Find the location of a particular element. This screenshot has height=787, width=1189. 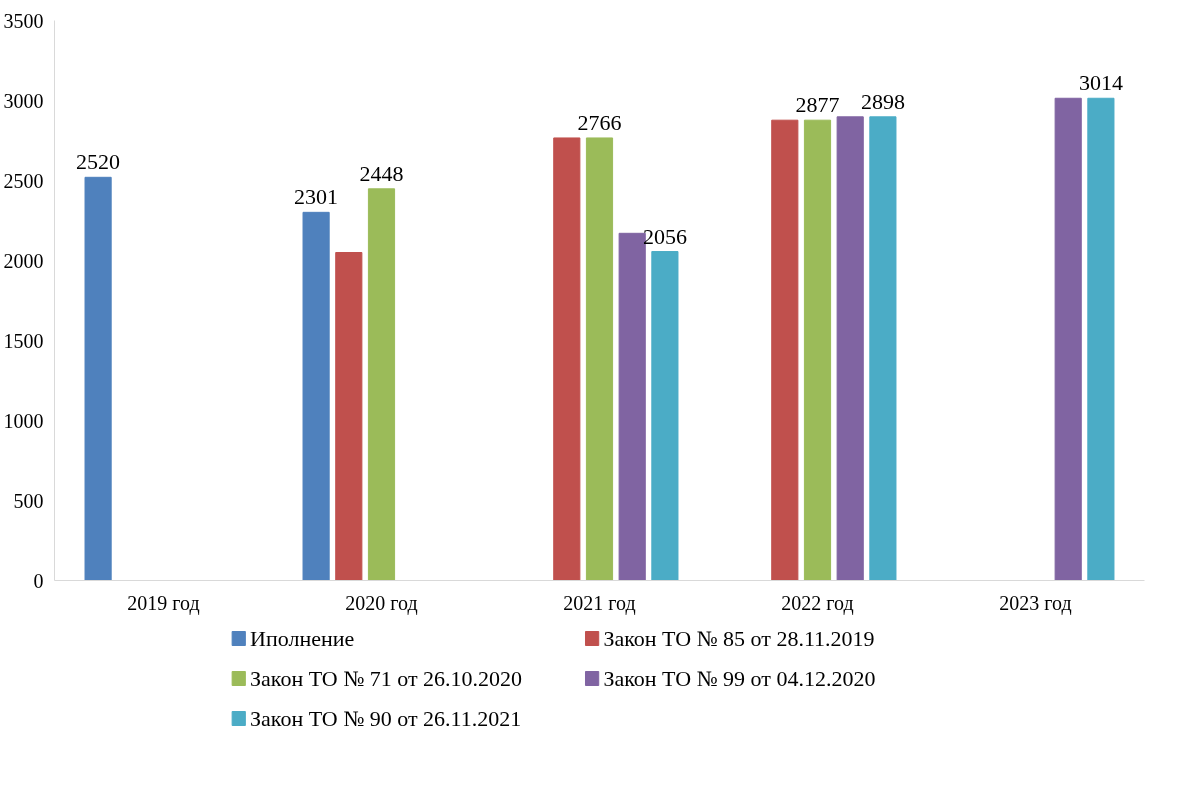

data-label: 2766 is located at coordinates (599, 122).